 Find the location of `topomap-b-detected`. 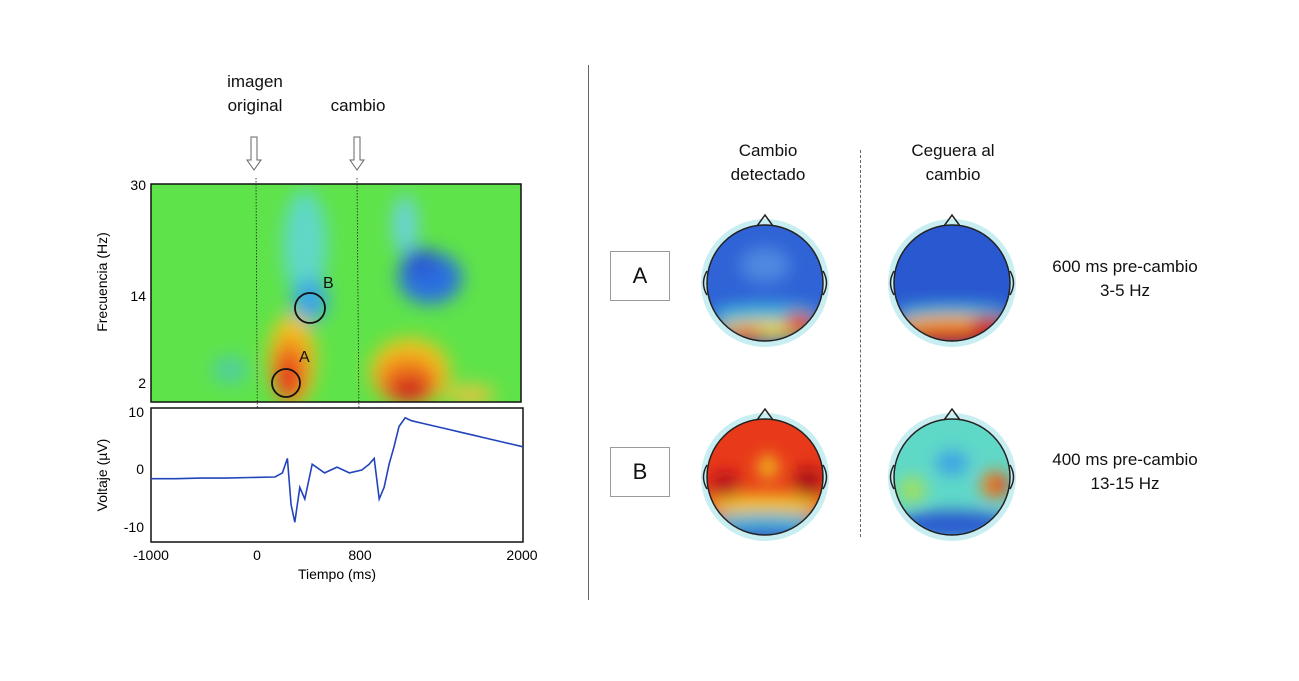

topomap-b-detected is located at coordinates (765, 474).